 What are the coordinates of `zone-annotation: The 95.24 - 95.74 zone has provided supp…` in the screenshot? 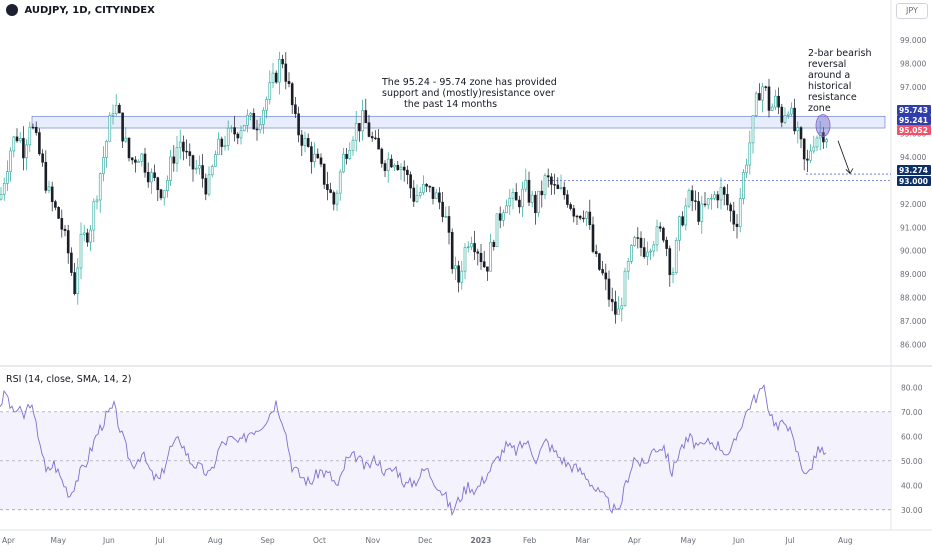 It's located at (469, 93).